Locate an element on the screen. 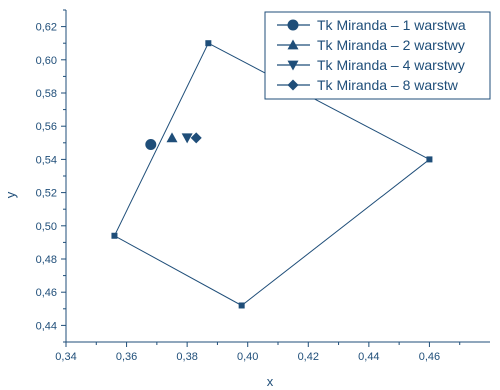 This screenshot has width=500, height=390. y-tick-label: 0,60 is located at coordinates (46, 61).